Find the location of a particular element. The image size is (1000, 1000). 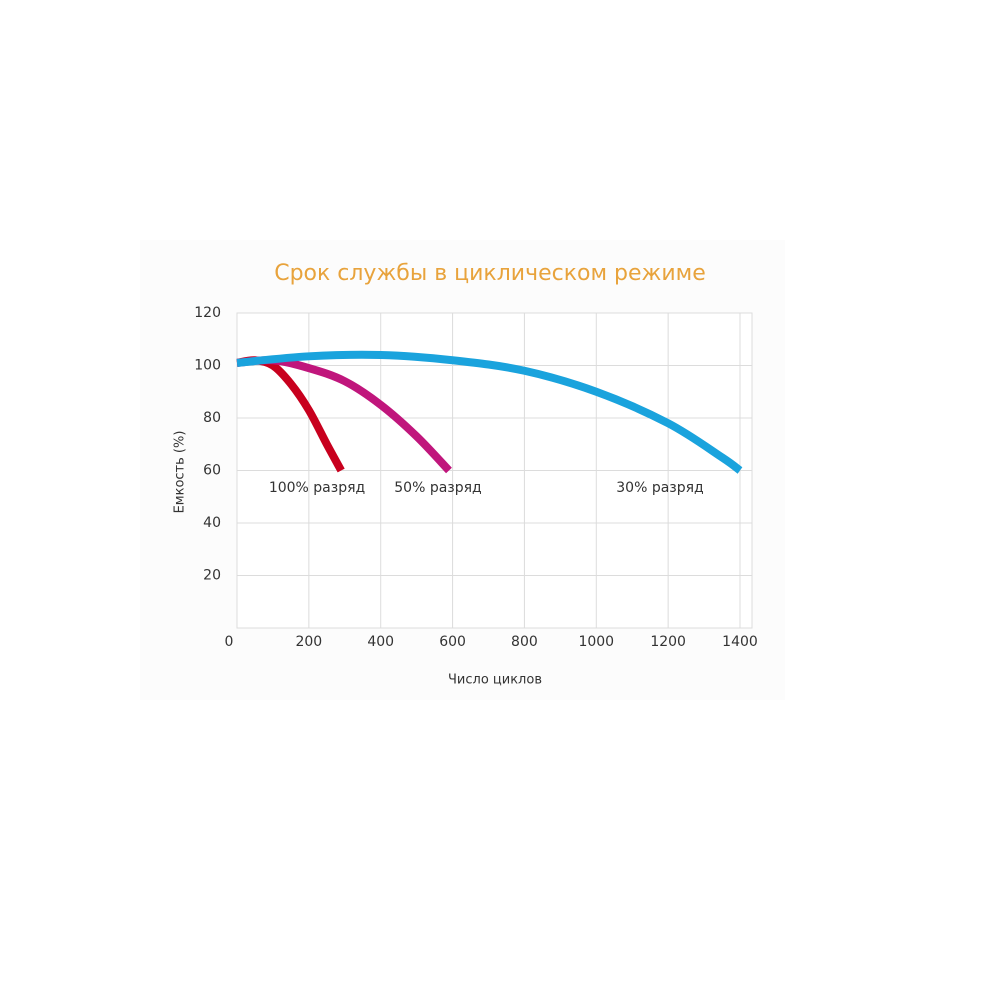

y-tick-label: 20 is located at coordinates (212, 576).